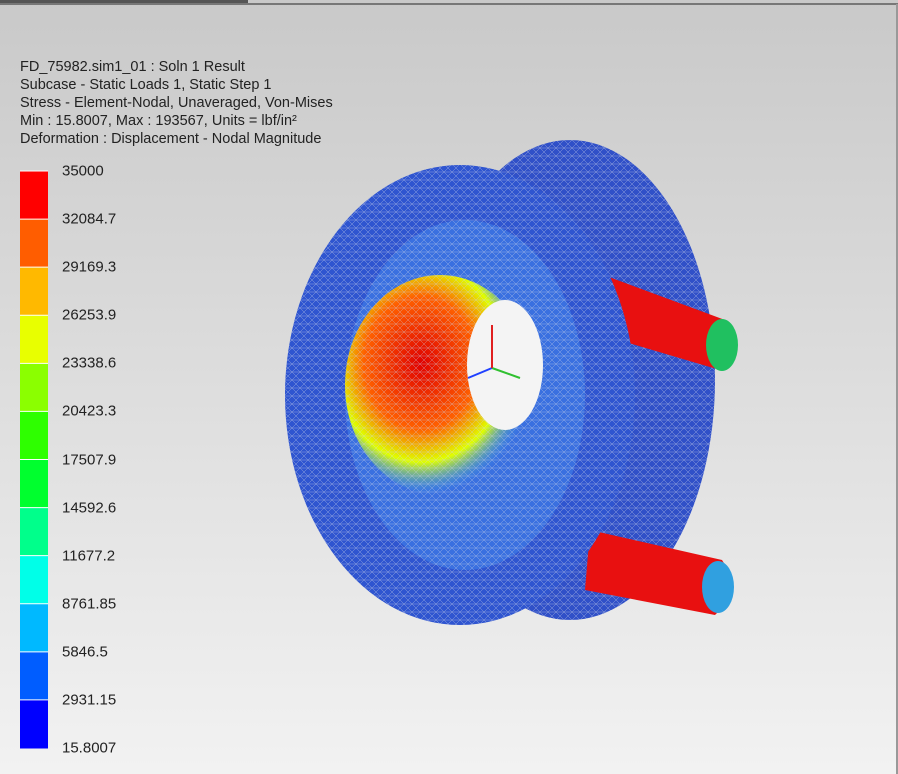  Describe the element at coordinates (124, 2) in the screenshot. I see `tab` at that location.